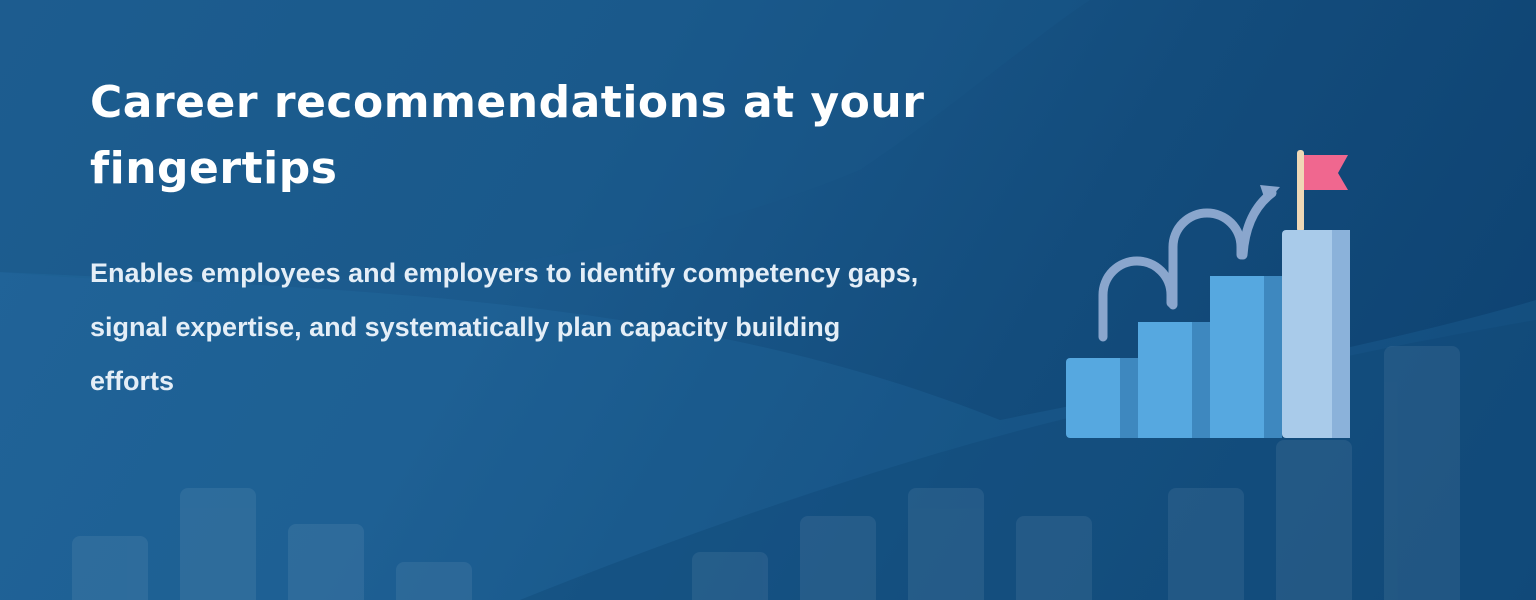 The height and width of the screenshot is (600, 1536). Describe the element at coordinates (1208, 294) in the screenshot. I see `career-steps-flag-icon` at that location.